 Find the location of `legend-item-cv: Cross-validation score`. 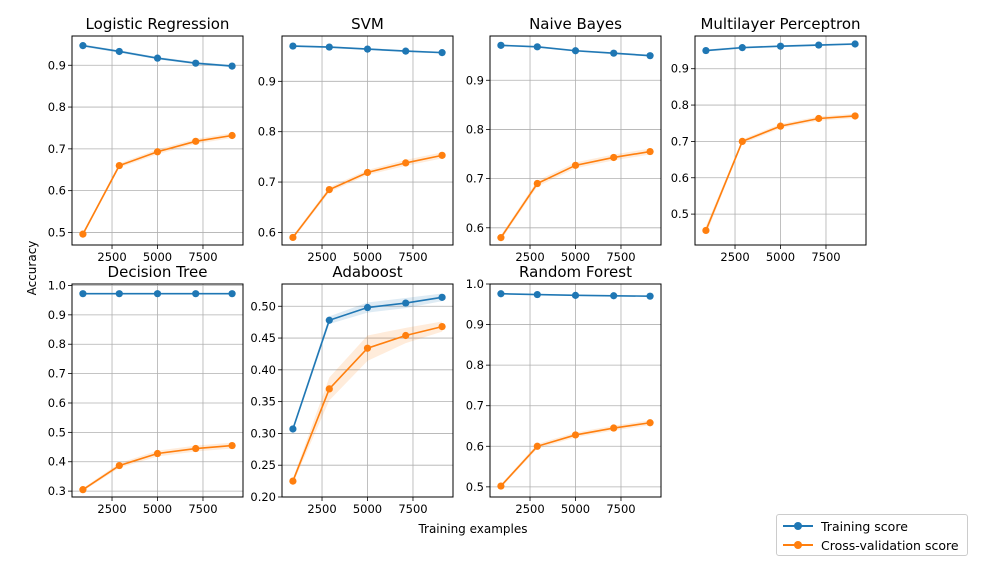

legend-item-cv: Cross-validation score is located at coordinates (871, 545).